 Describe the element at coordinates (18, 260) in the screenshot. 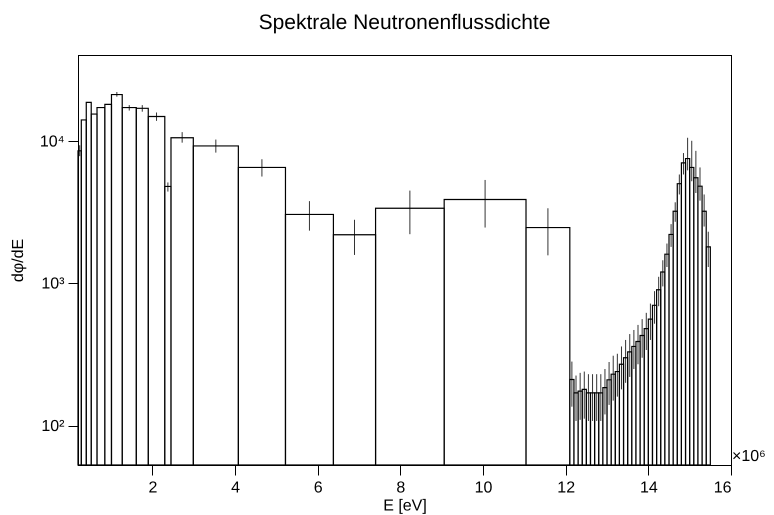

I see `y-axis-title: dφ/dE` at that location.